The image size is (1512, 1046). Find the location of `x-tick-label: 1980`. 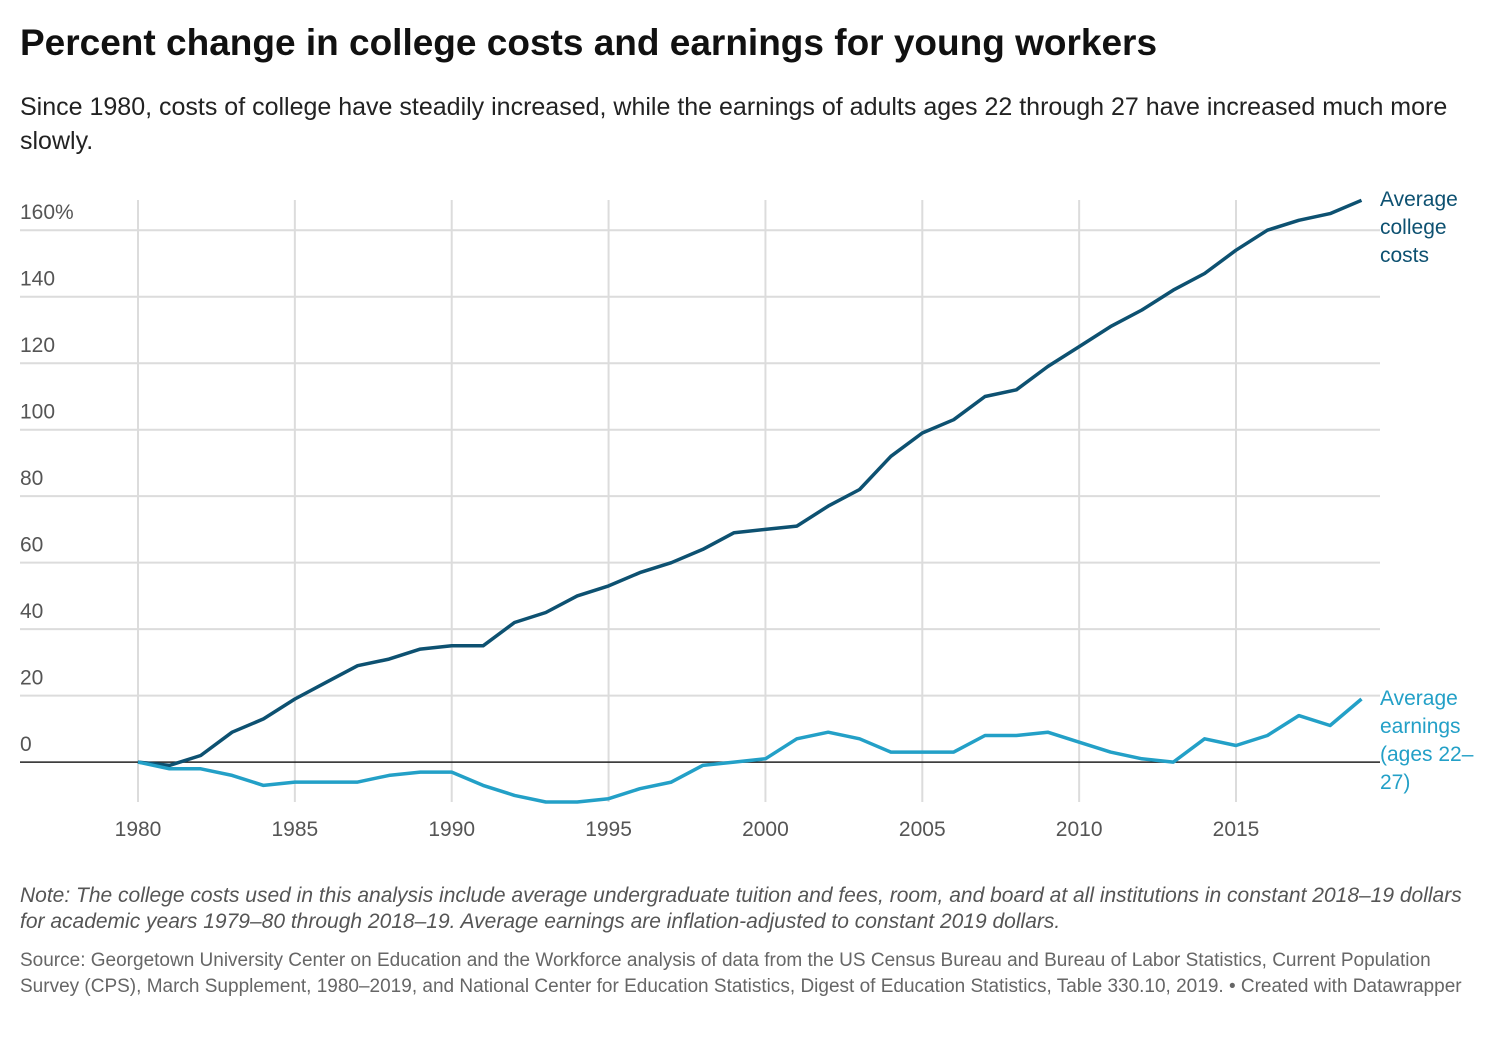

x-tick-label: 1980 is located at coordinates (138, 829).